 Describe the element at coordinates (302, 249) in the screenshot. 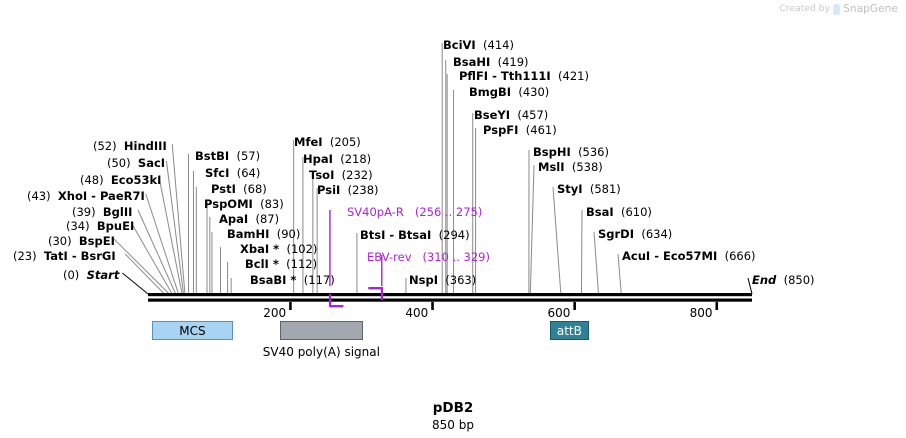

I see `site-position: (102)` at that location.